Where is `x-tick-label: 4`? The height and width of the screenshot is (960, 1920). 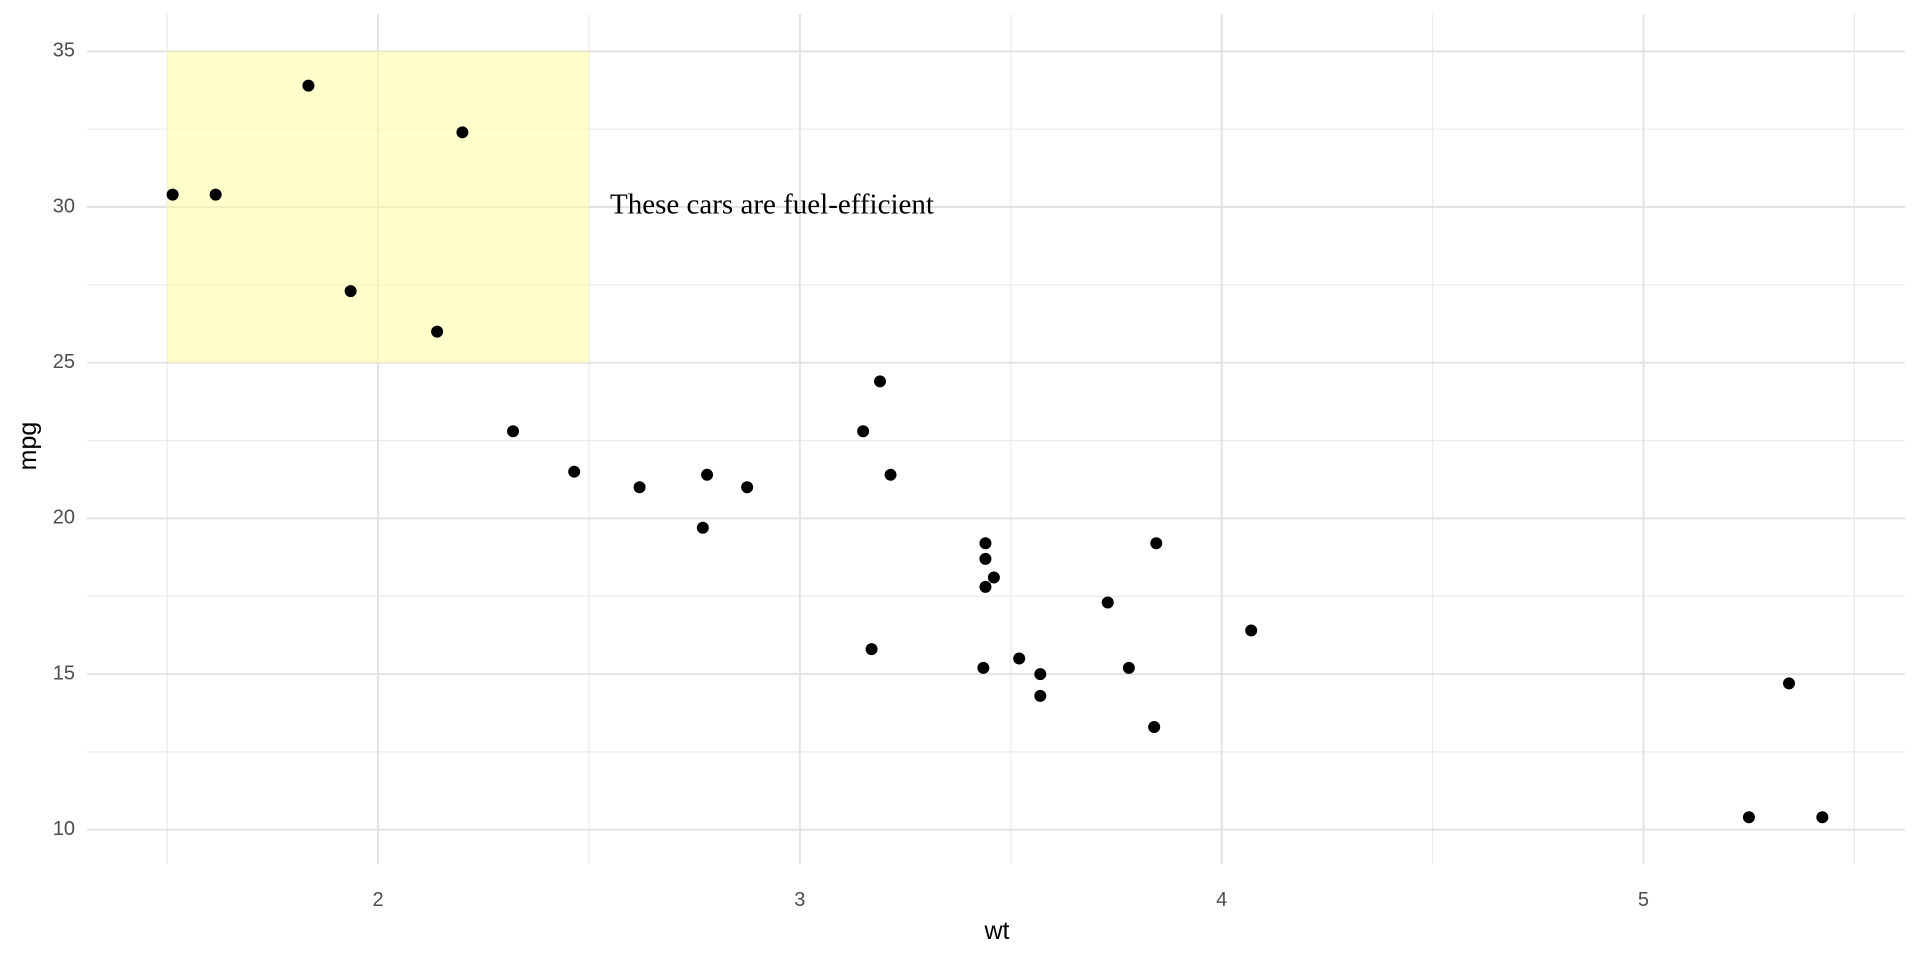
x-tick-label: 4 is located at coordinates (1221, 900).